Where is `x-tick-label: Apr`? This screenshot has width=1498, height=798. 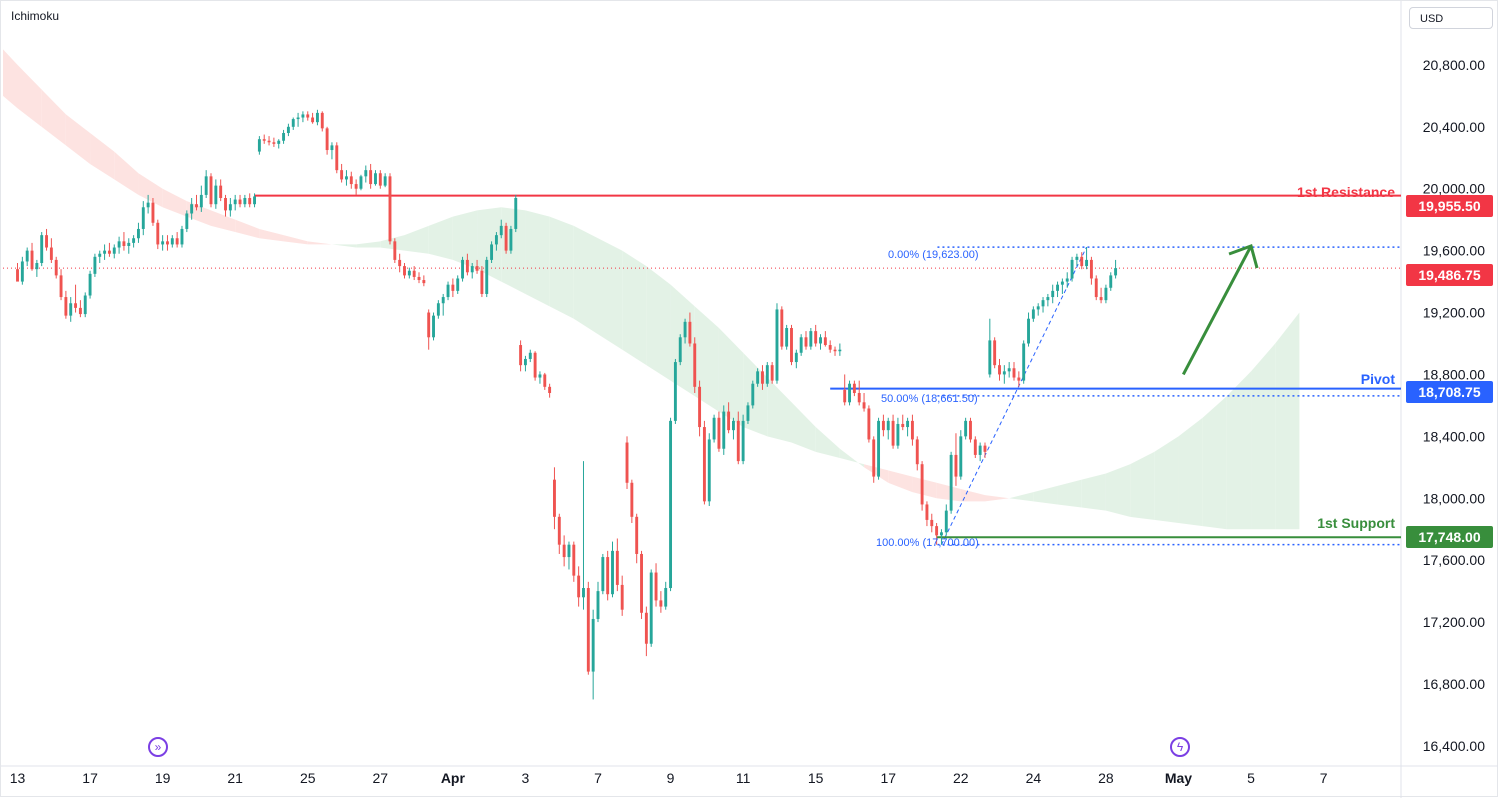
x-tick-label: Apr is located at coordinates (453, 778).